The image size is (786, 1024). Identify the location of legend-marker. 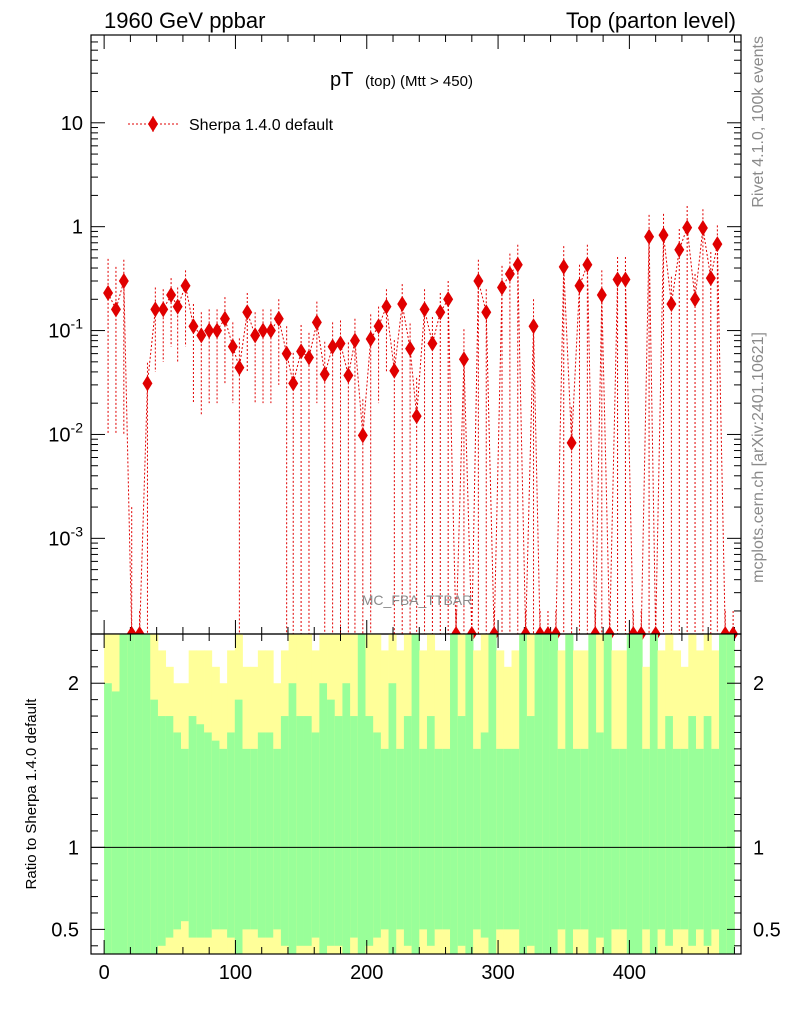
(153, 124).